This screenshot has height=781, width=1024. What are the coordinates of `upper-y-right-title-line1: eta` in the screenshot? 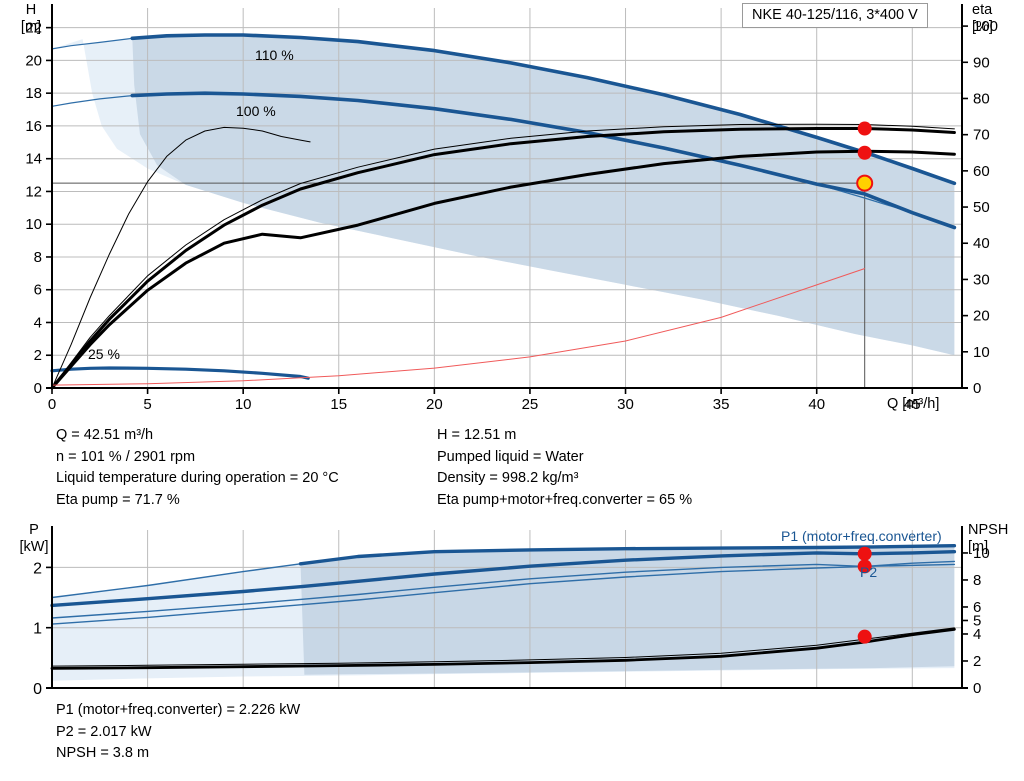 It's located at (982, 10).